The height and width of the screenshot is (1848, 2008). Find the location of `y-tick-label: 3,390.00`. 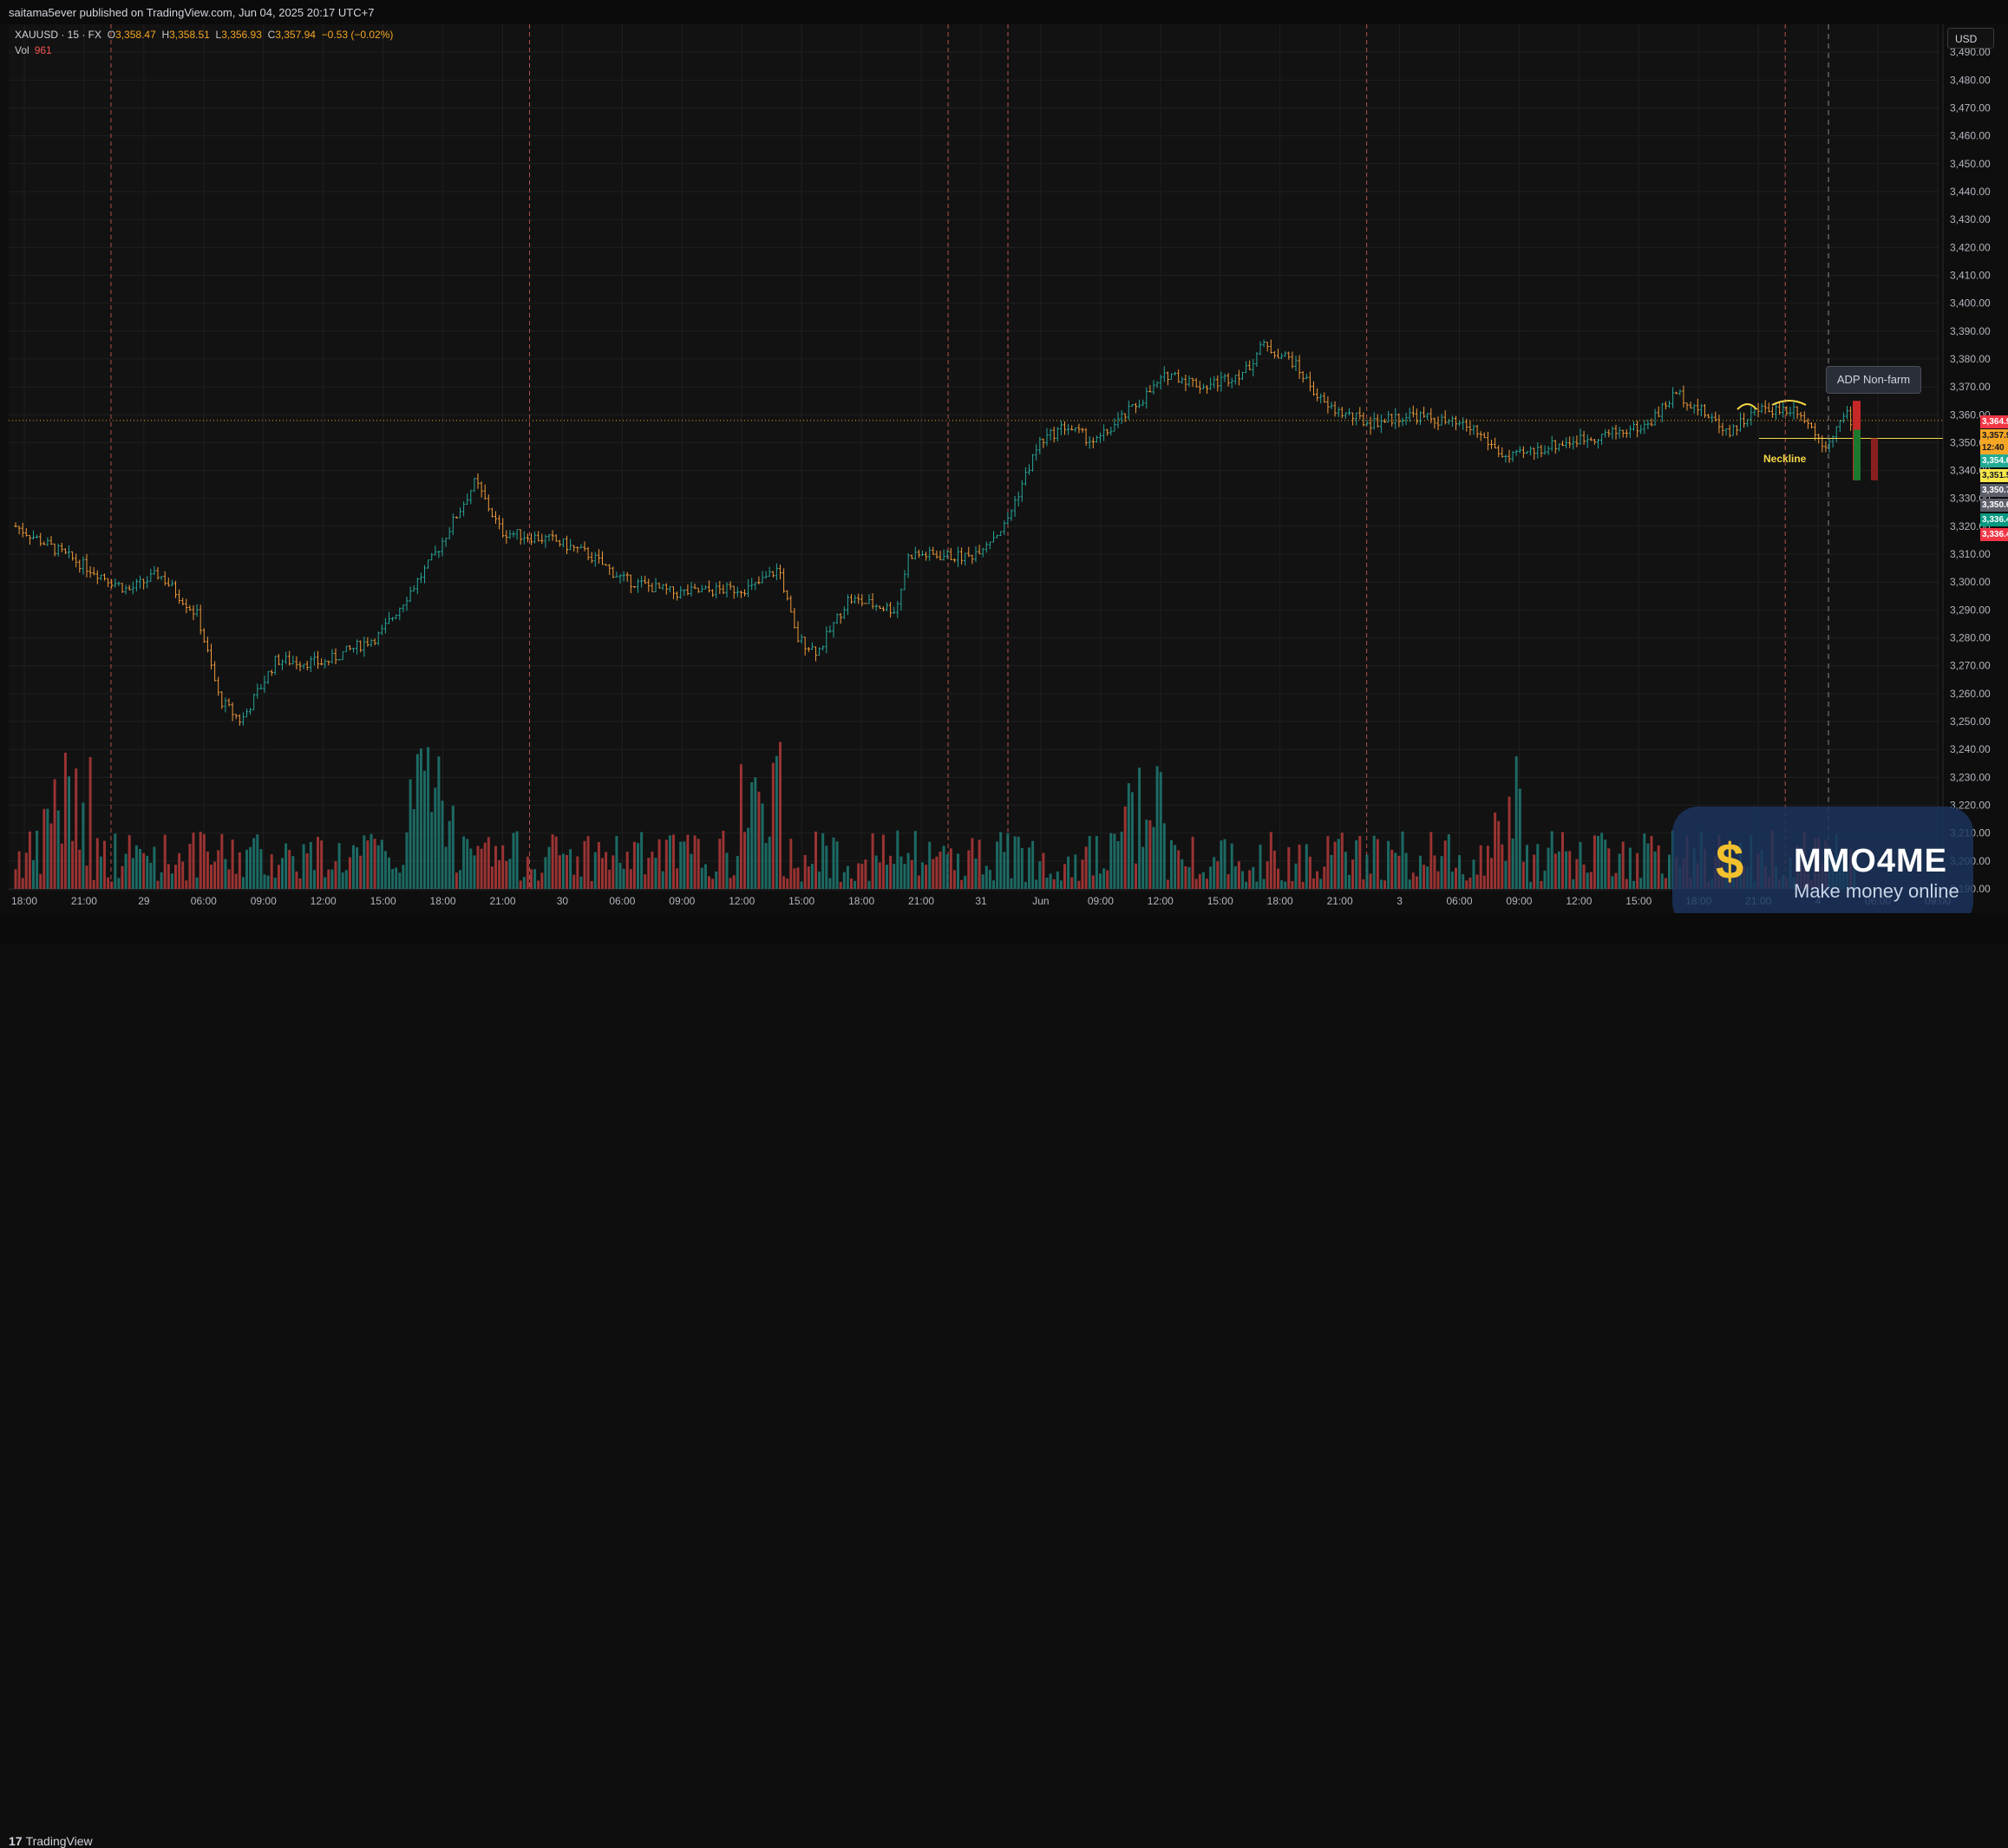

y-tick-label: 3,390.00 is located at coordinates (1971, 331).